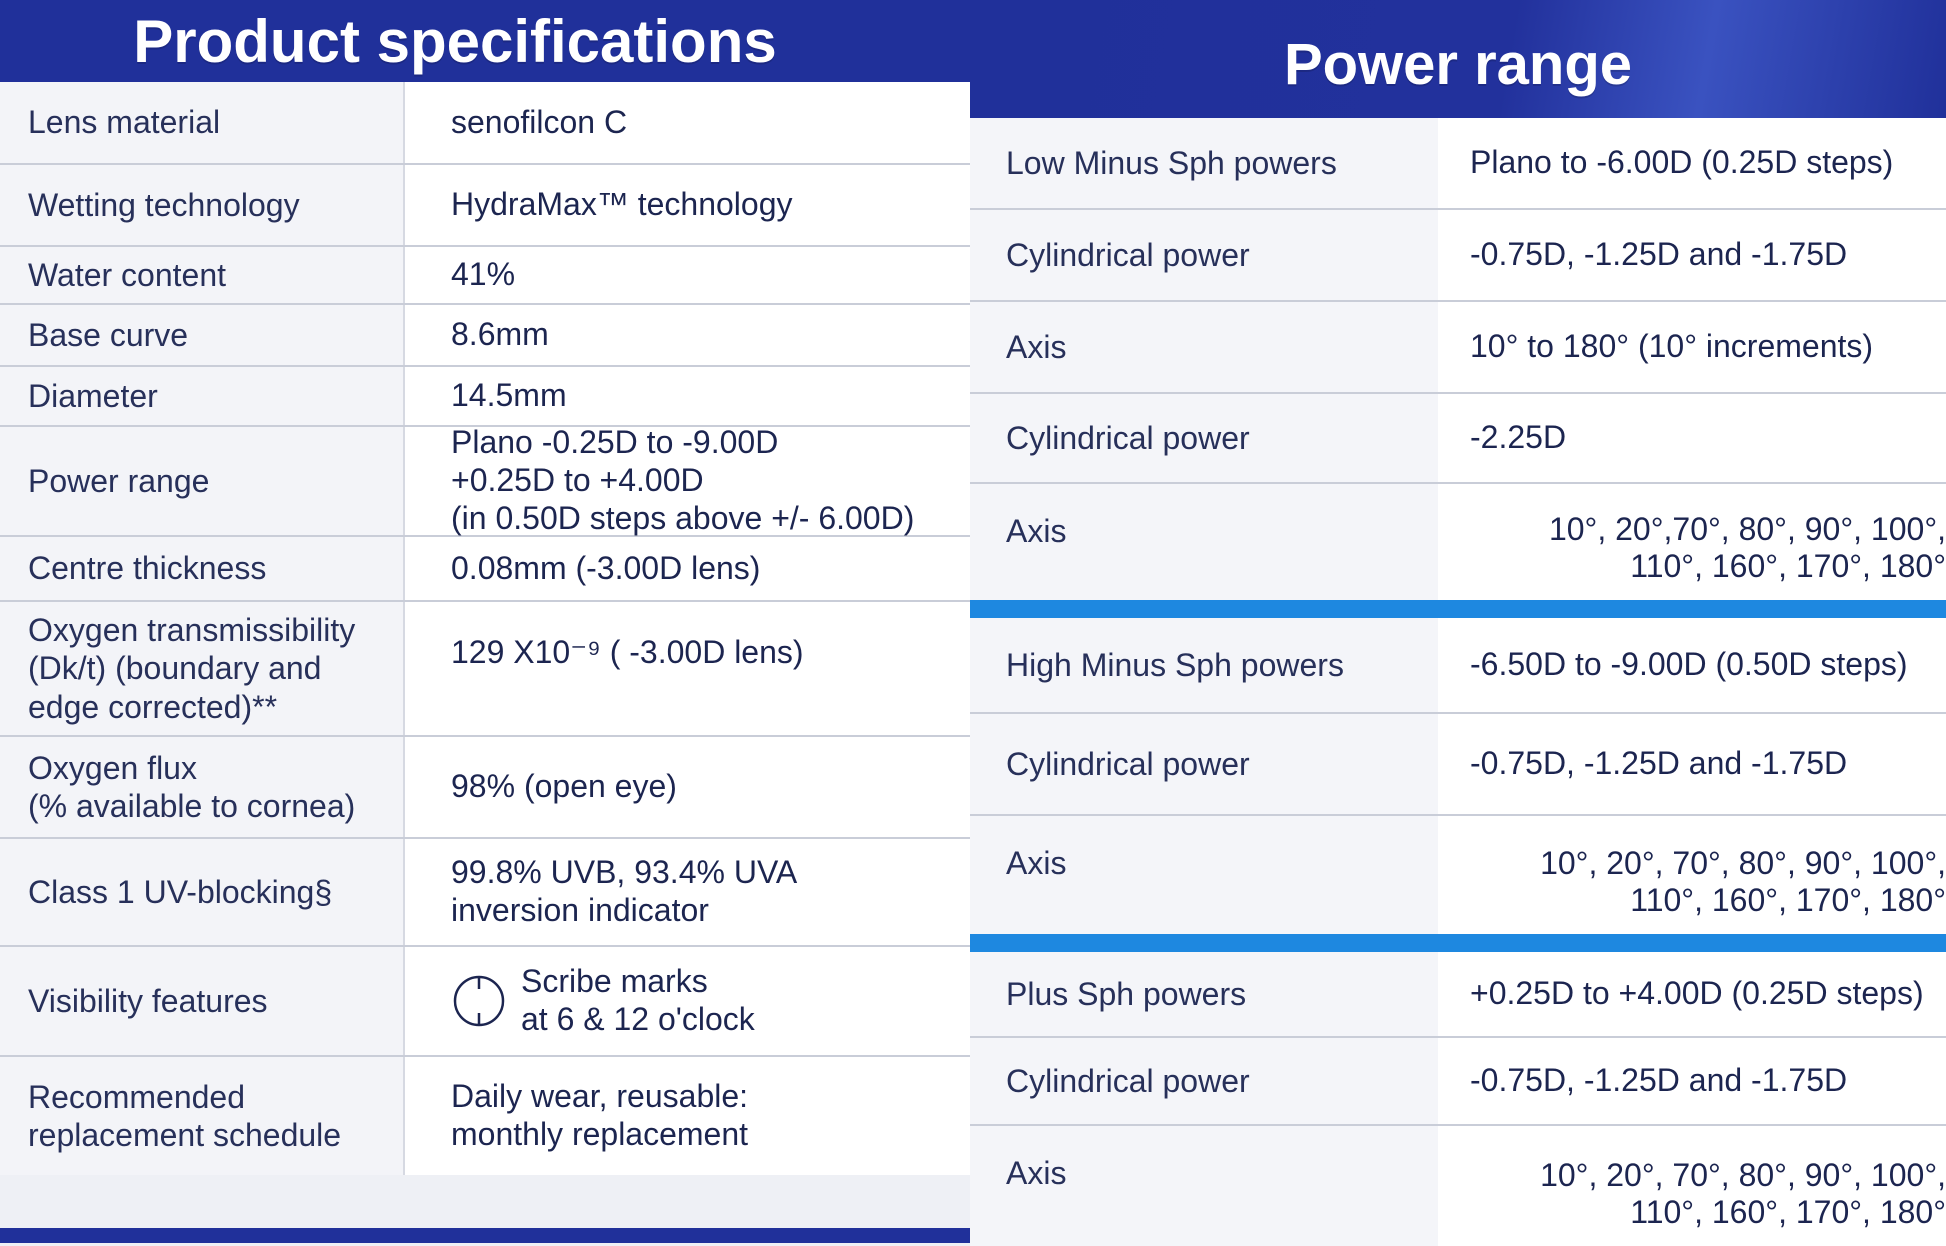 This screenshot has width=1946, height=1246. What do you see at coordinates (202, 122) in the screenshot?
I see `spec-label: Lens material` at bounding box center [202, 122].